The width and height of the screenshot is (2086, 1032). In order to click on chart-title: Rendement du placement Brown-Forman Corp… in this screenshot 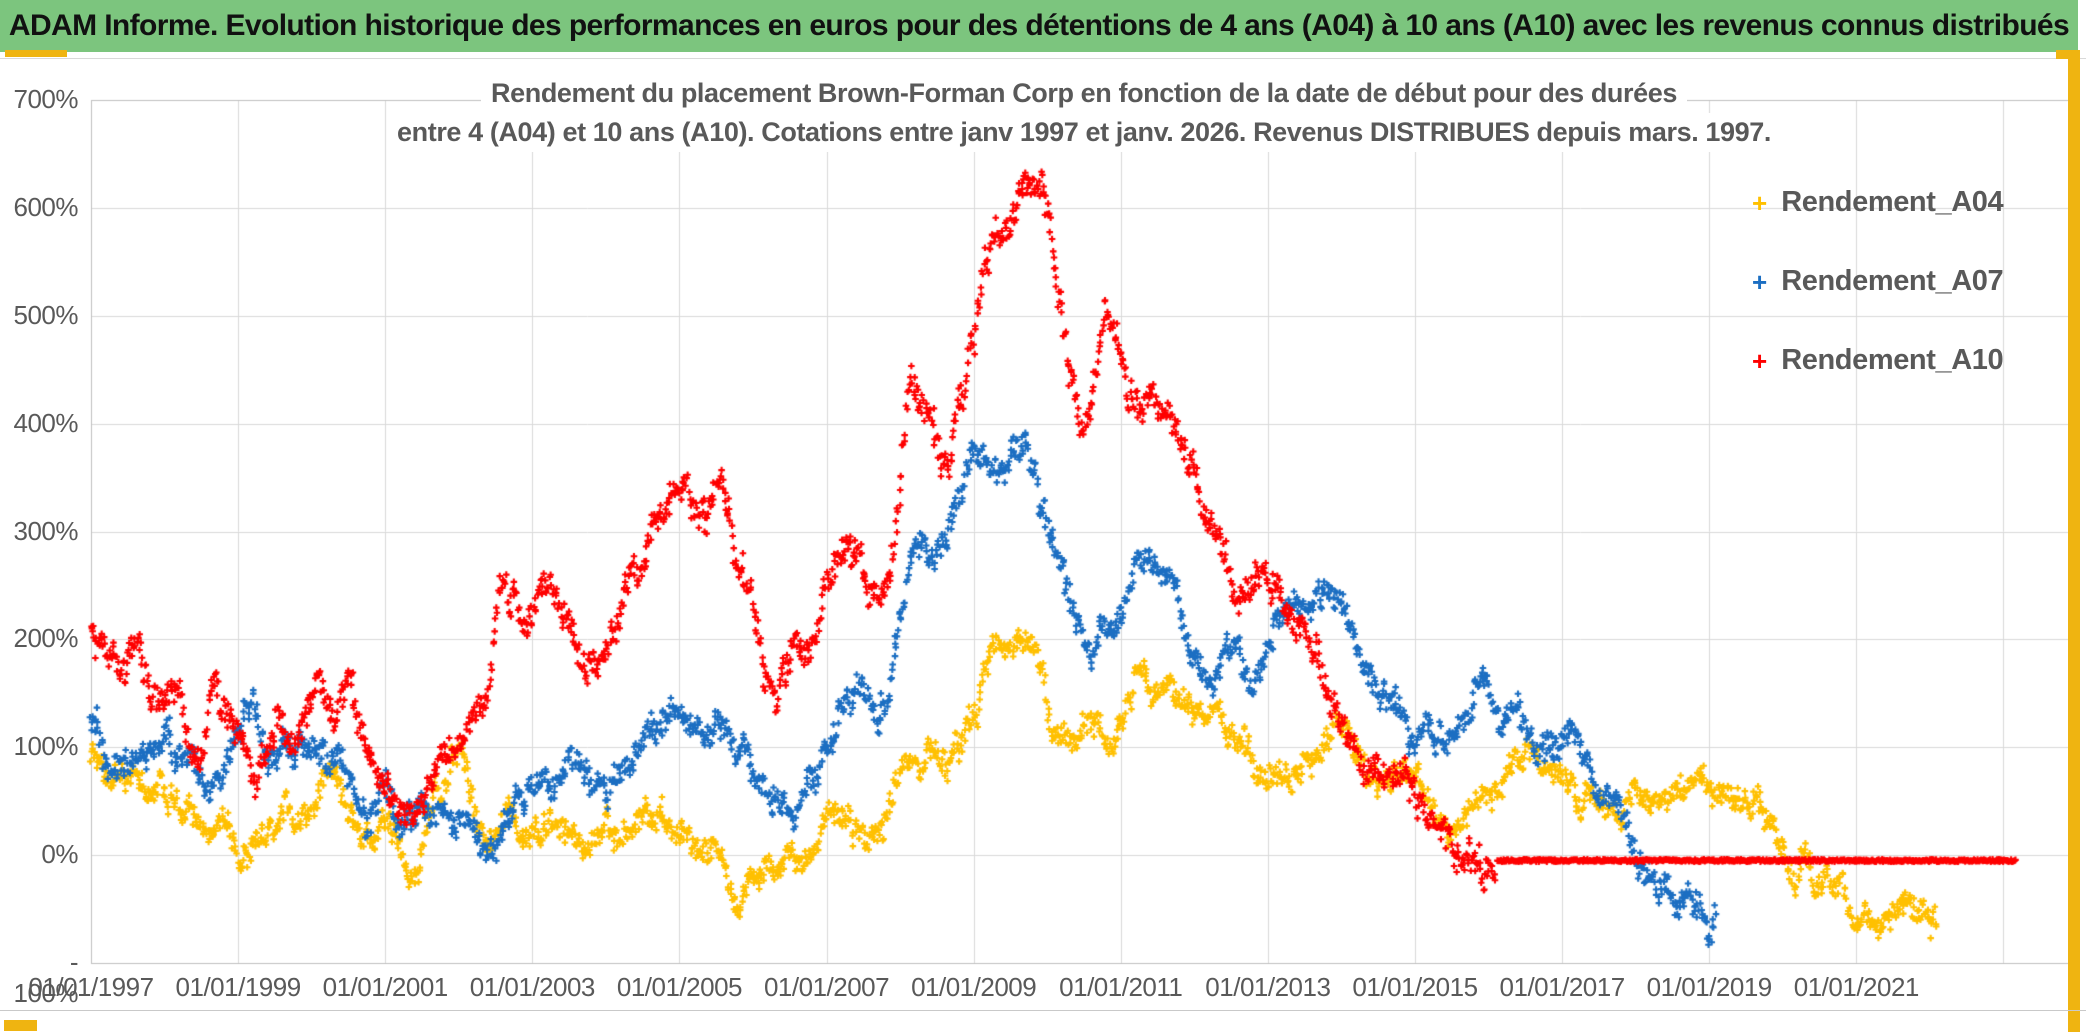, I will do `click(1084, 113)`.